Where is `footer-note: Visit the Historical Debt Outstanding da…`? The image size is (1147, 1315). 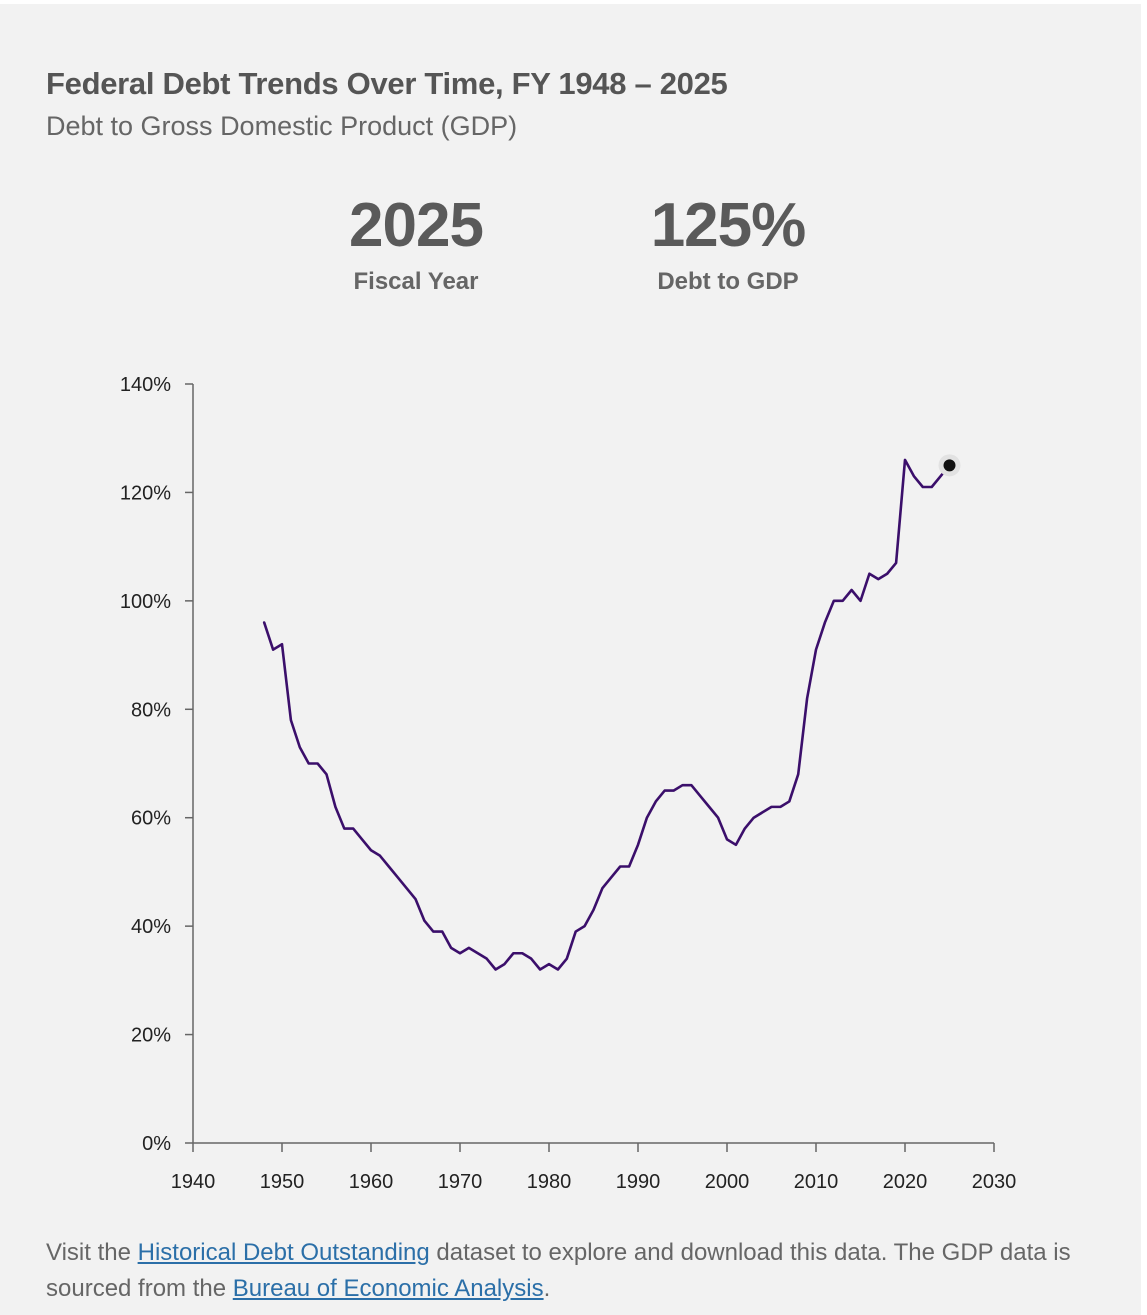
footer-note: Visit the Historical Debt Outstanding da… is located at coordinates (576, 1271).